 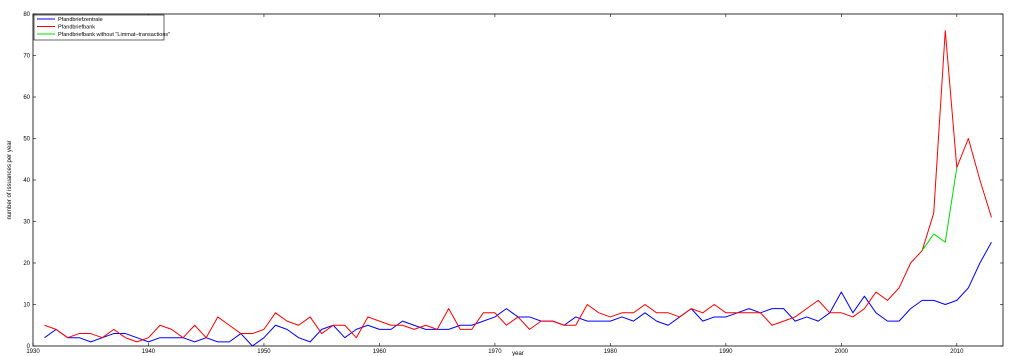 What do you see at coordinates (495, 352) in the screenshot?
I see `x-tick-label: 1970` at bounding box center [495, 352].